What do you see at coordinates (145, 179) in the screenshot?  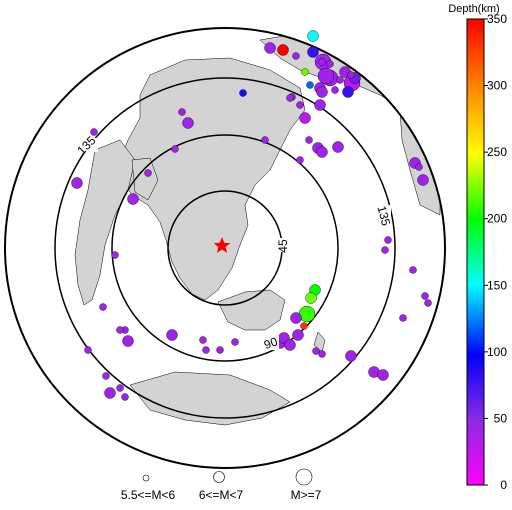 I see `land-arabia` at bounding box center [145, 179].